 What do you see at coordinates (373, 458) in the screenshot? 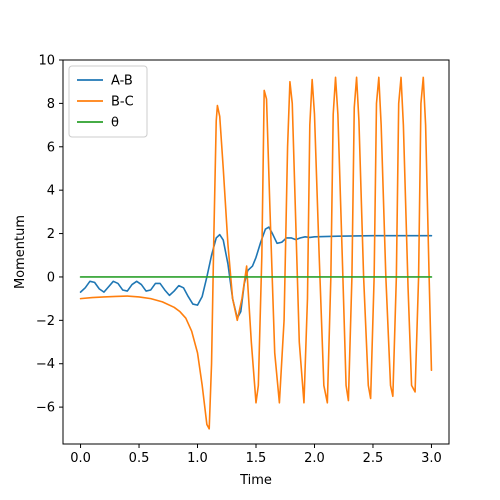
I see `x-tick-label: 2.5` at bounding box center [373, 458].